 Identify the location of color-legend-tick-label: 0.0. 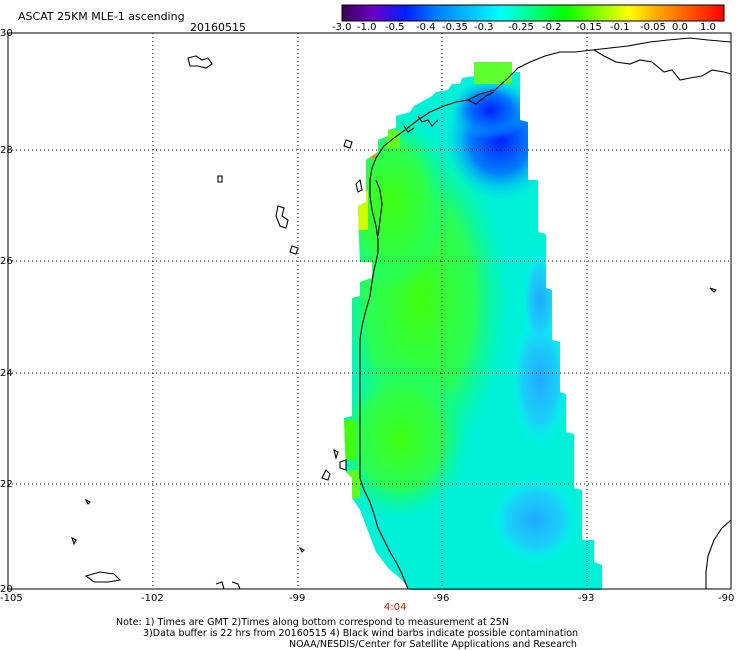
(680, 27).